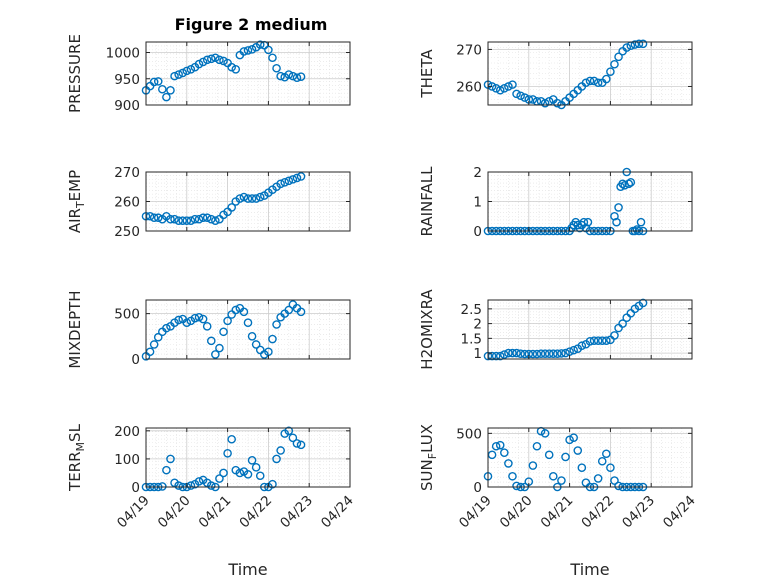 The height and width of the screenshot is (583, 778). Describe the element at coordinates (127, 106) in the screenshot. I see `y-tick-label: 900` at that location.